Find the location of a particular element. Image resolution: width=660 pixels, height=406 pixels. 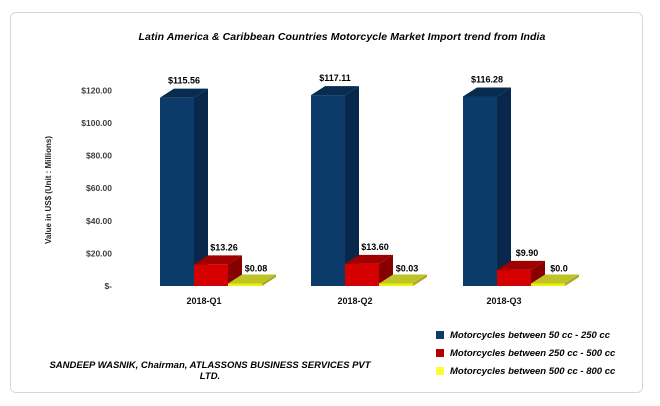

data-label: $116.28 is located at coordinates (487, 79).